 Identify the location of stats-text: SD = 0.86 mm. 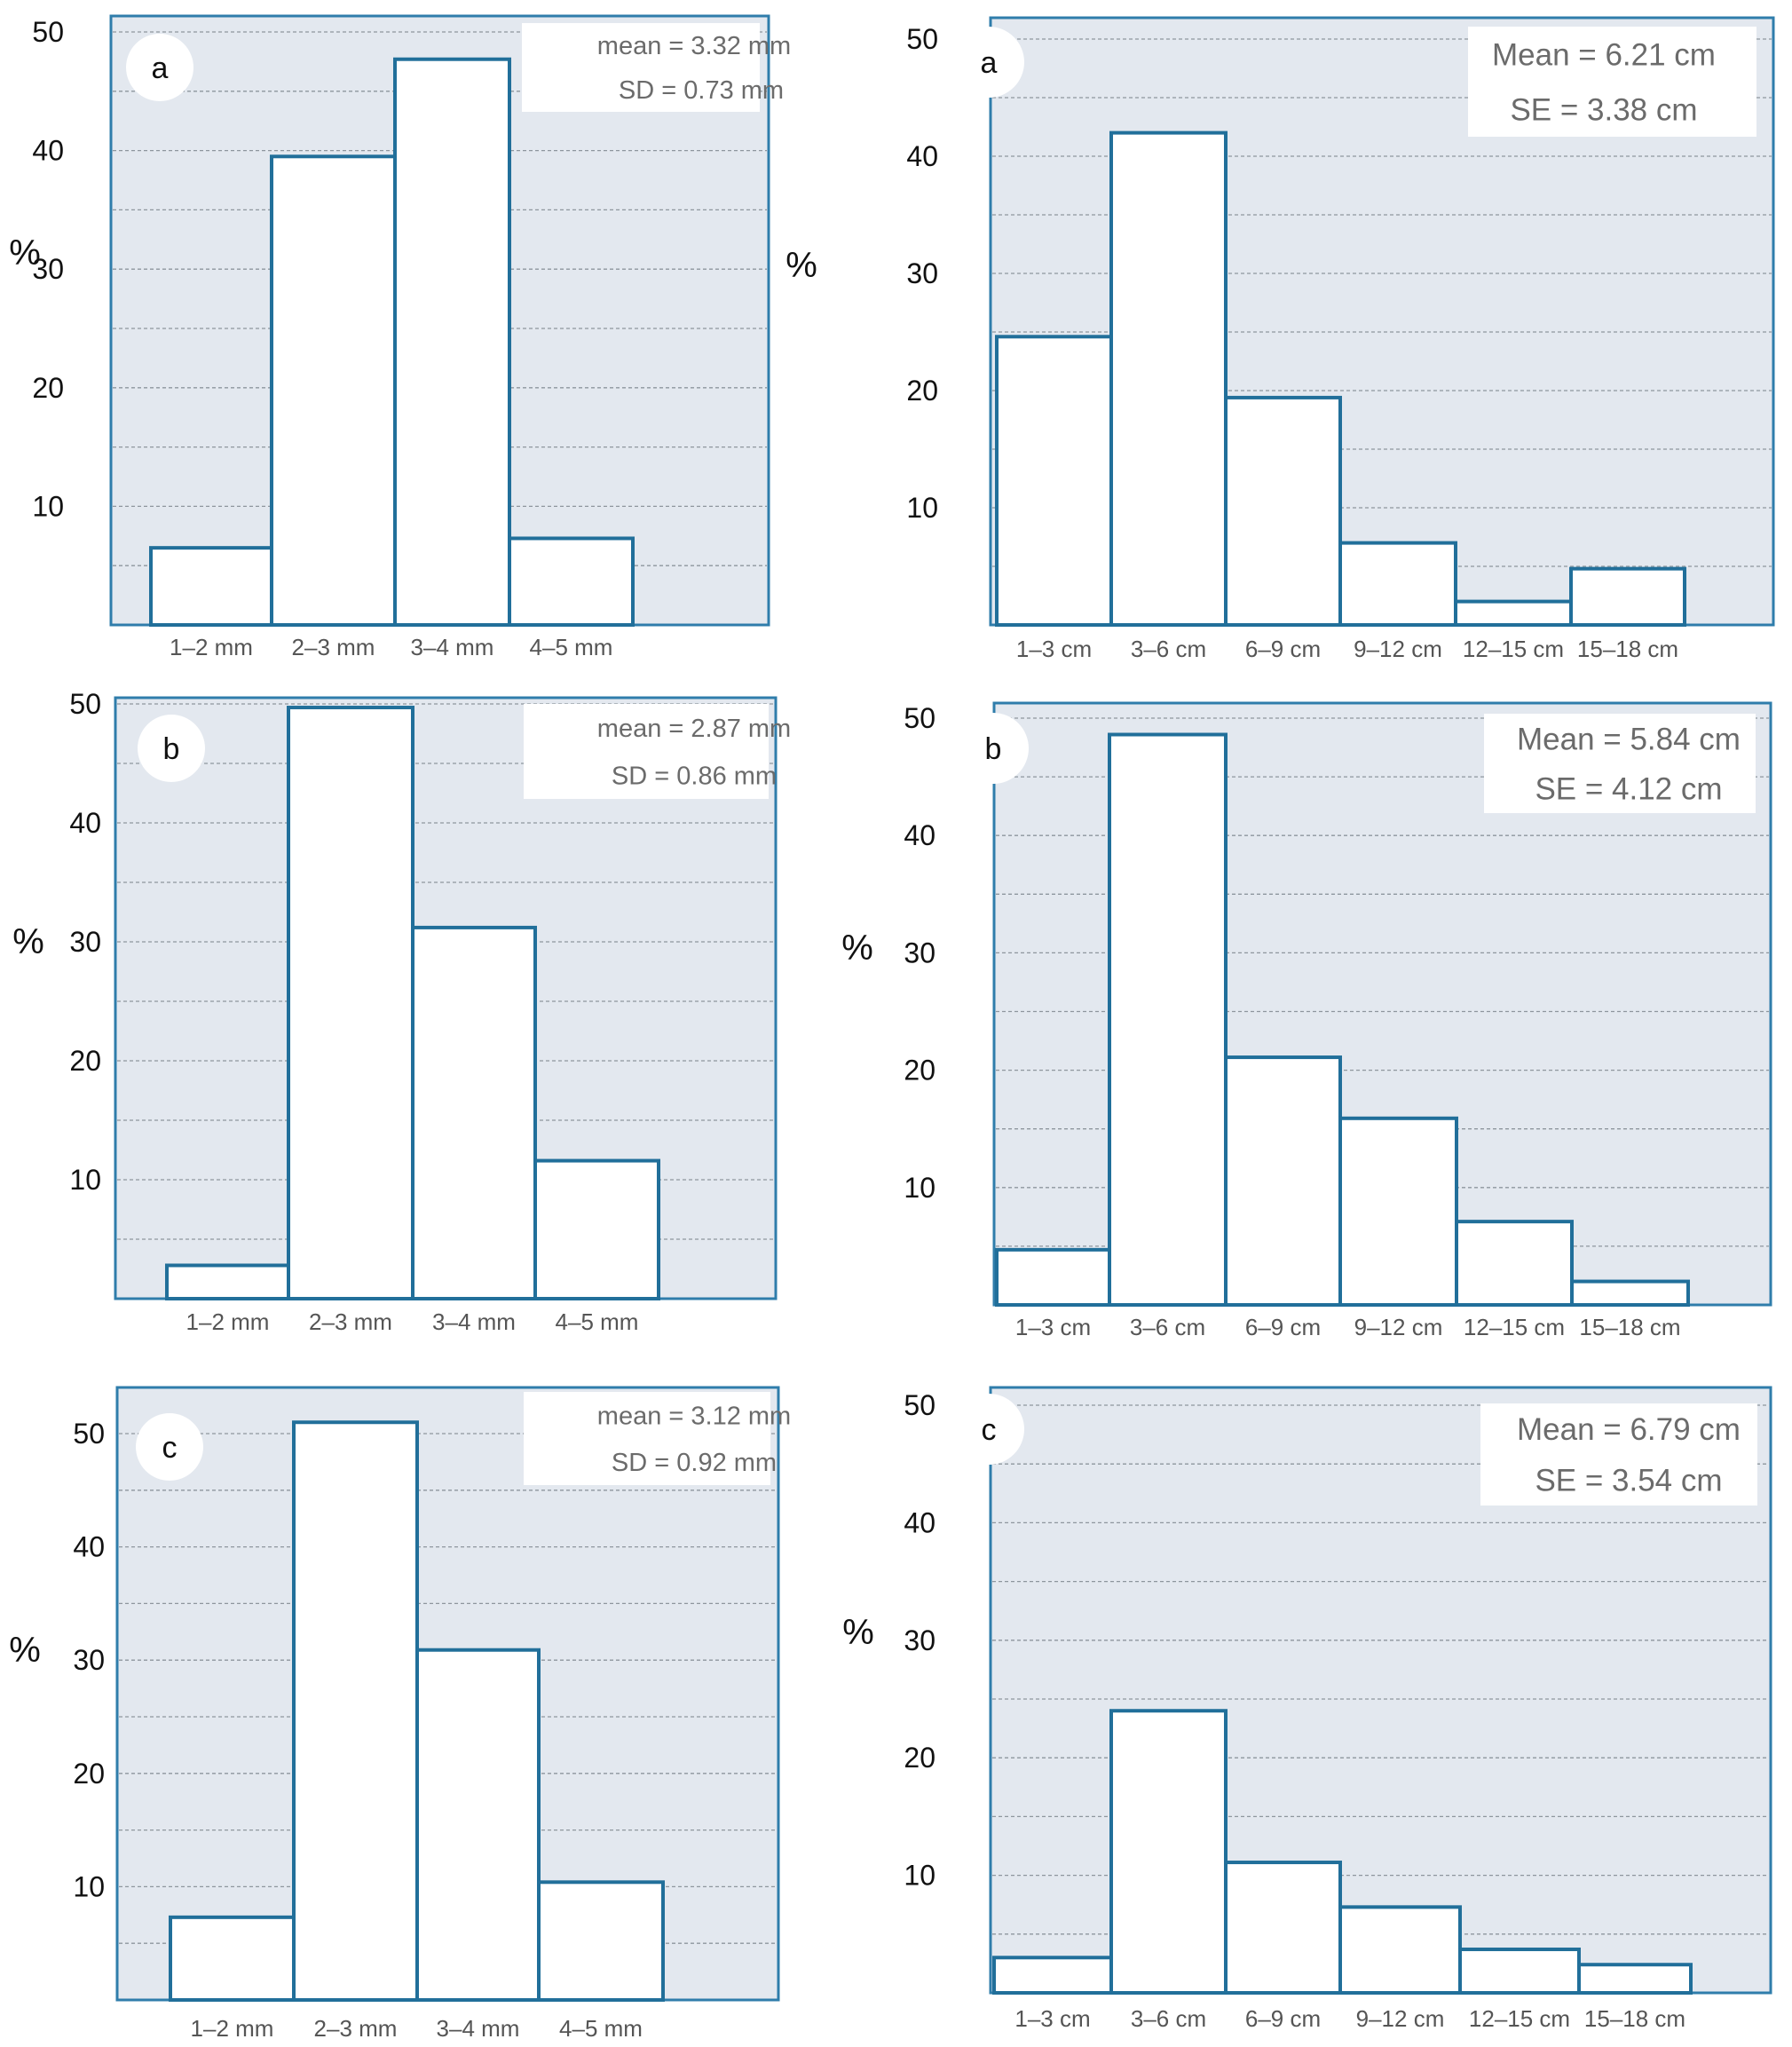
(694, 776).